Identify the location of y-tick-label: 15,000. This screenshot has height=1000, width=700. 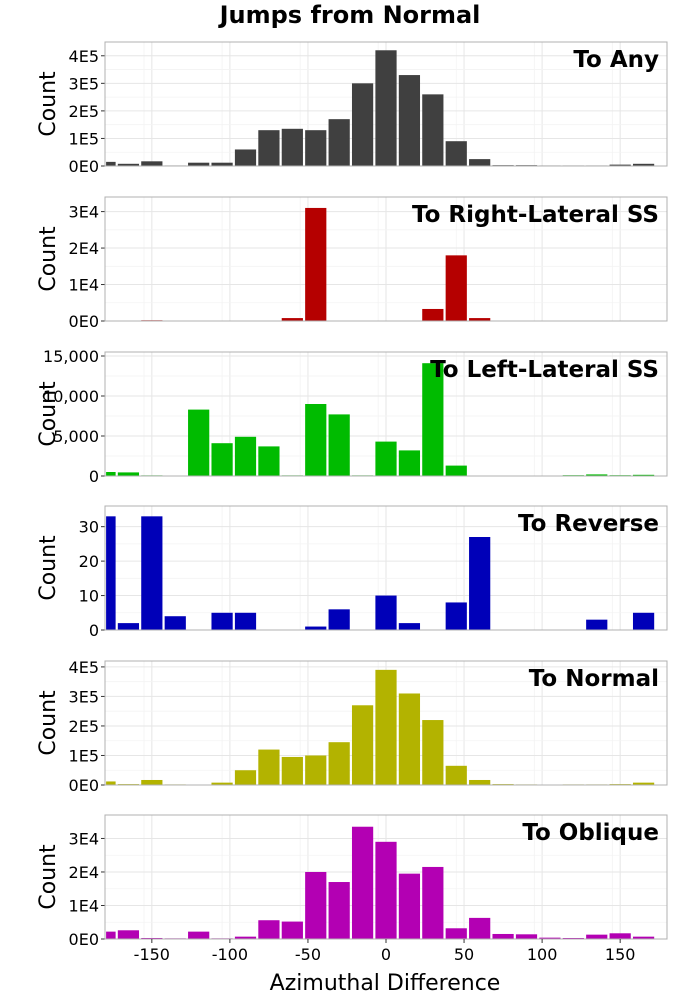
(71, 356).